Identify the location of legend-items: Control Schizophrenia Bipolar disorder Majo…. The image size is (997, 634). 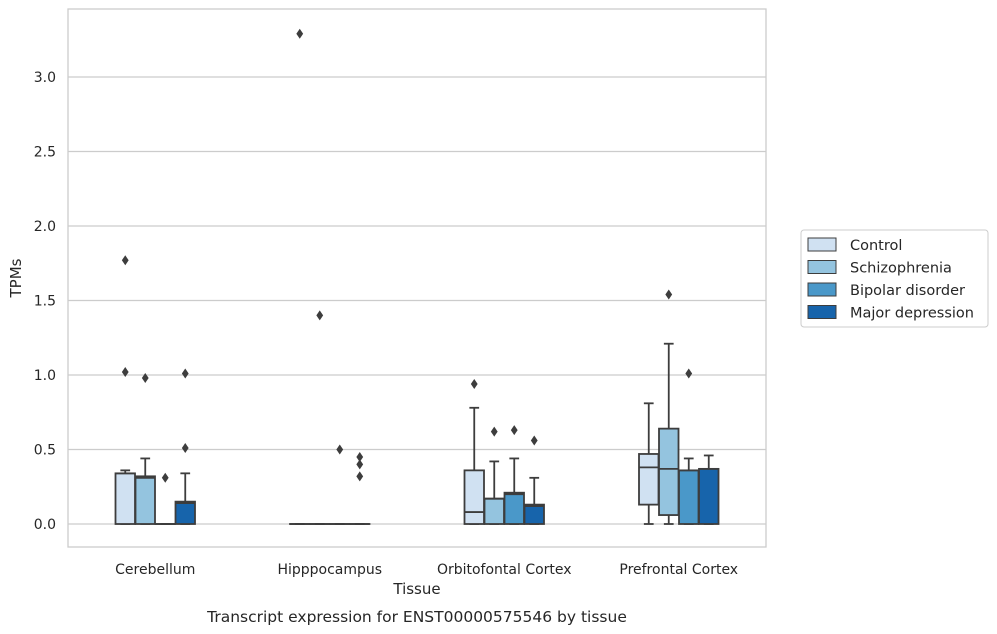
(890, 279).